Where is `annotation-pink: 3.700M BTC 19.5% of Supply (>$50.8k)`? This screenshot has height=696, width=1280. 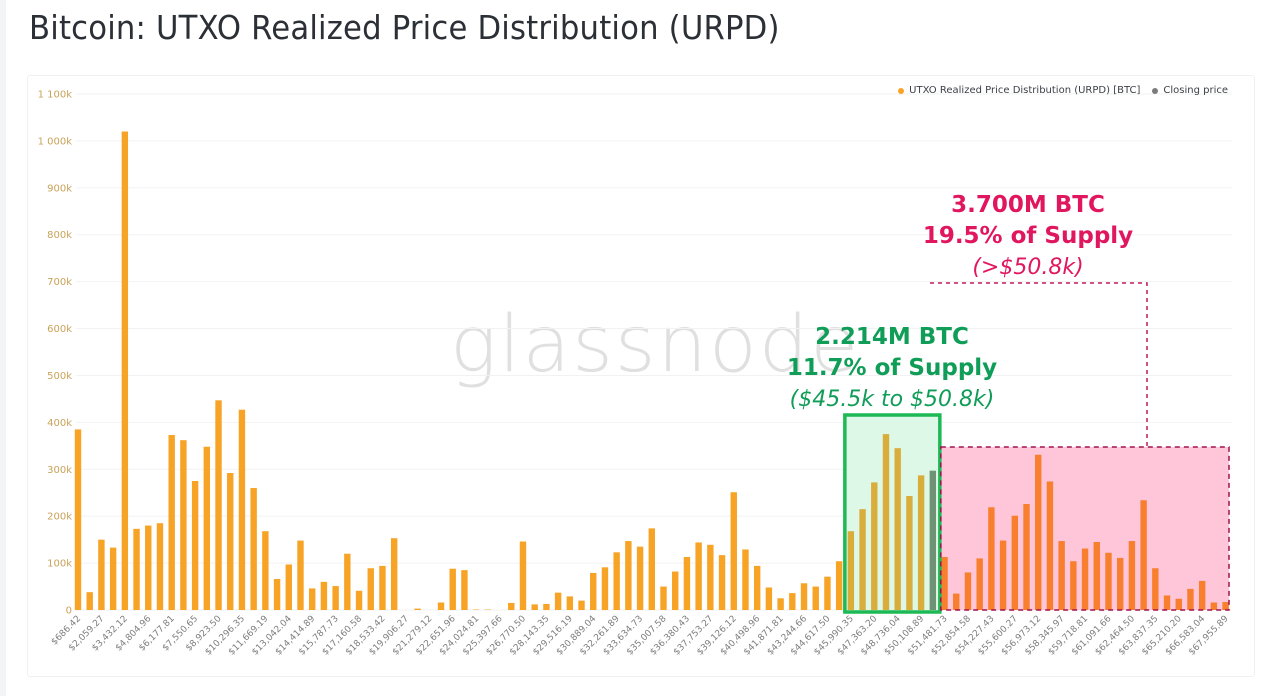
annotation-pink: 3.700M BTC 19.5% of Supply (>$50.8k) is located at coordinates (1028, 236).